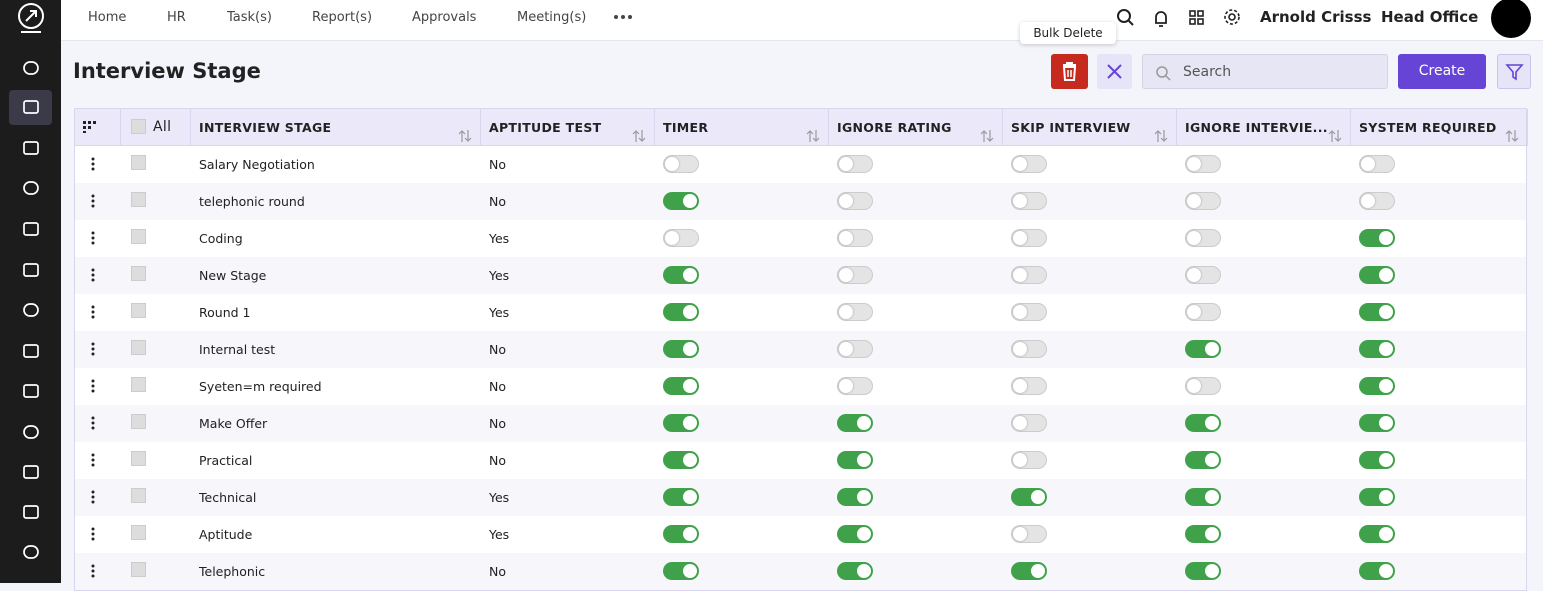 This screenshot has width=1543, height=591. I want to click on column-header: SKIP INTERVIEW, so click(1090, 127).